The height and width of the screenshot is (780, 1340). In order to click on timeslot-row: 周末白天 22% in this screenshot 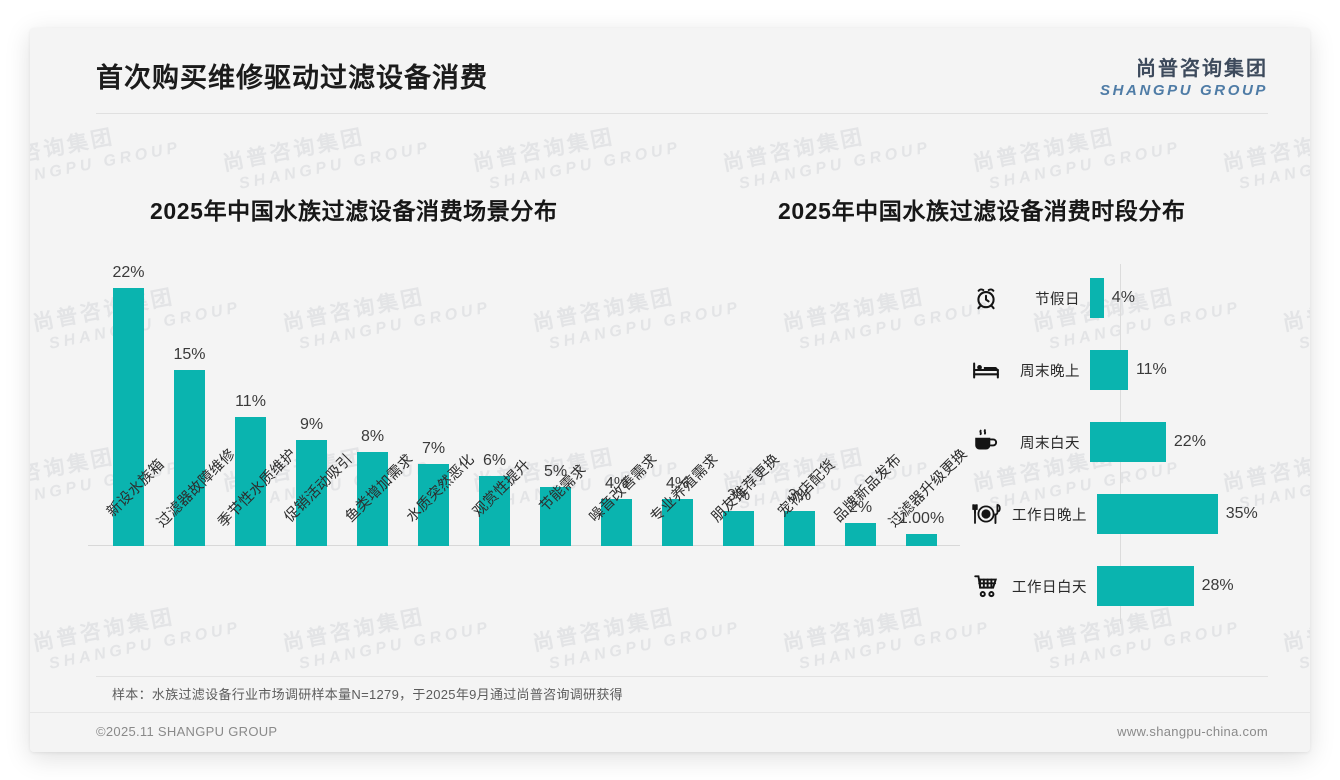, I will do `click(1130, 442)`.